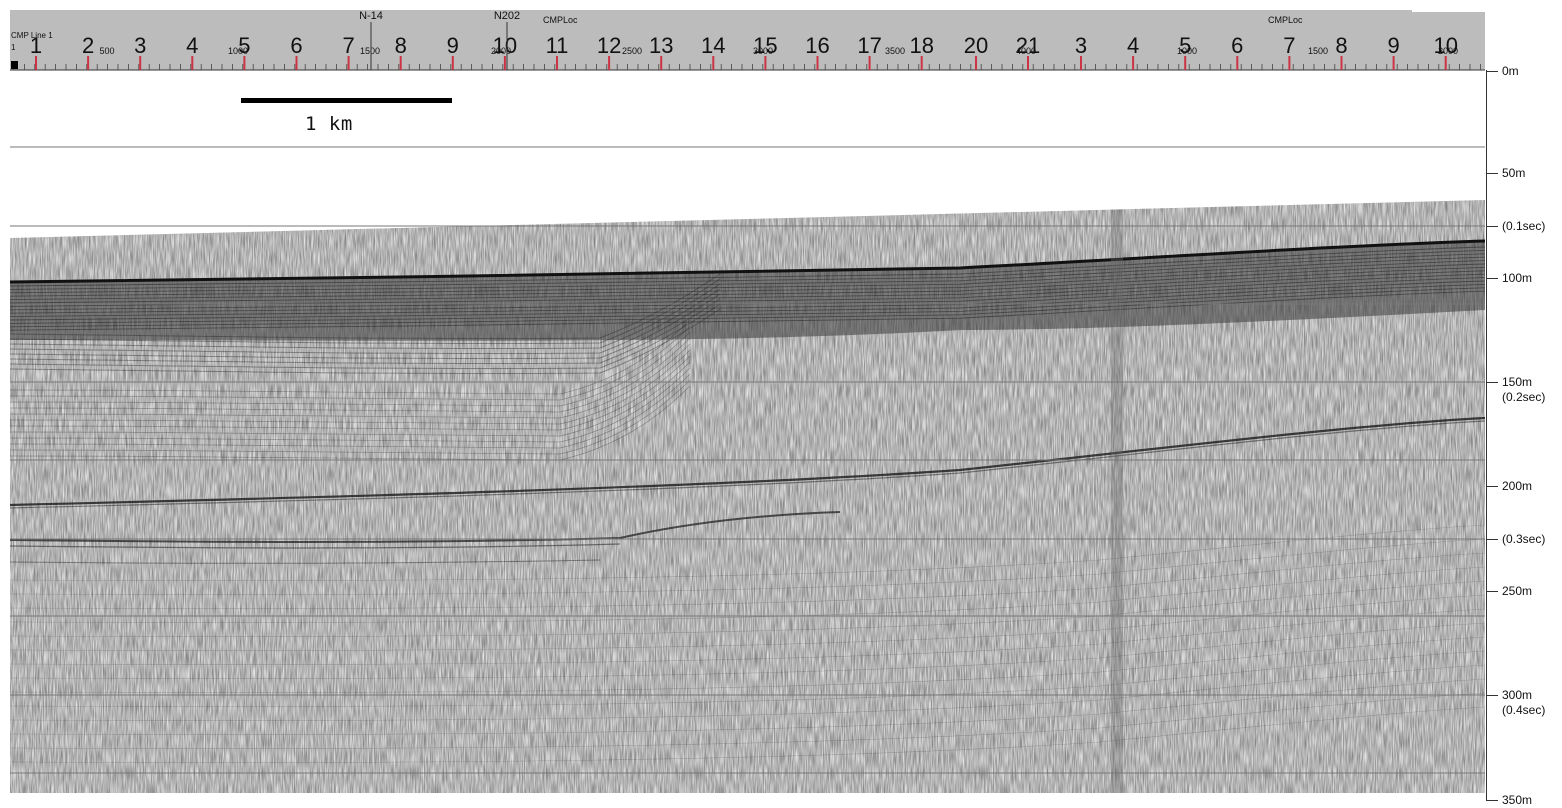 This screenshot has width=1562, height=808. What do you see at coordinates (765, 45) in the screenshot?
I see `shotpoint-number: 15` at bounding box center [765, 45].